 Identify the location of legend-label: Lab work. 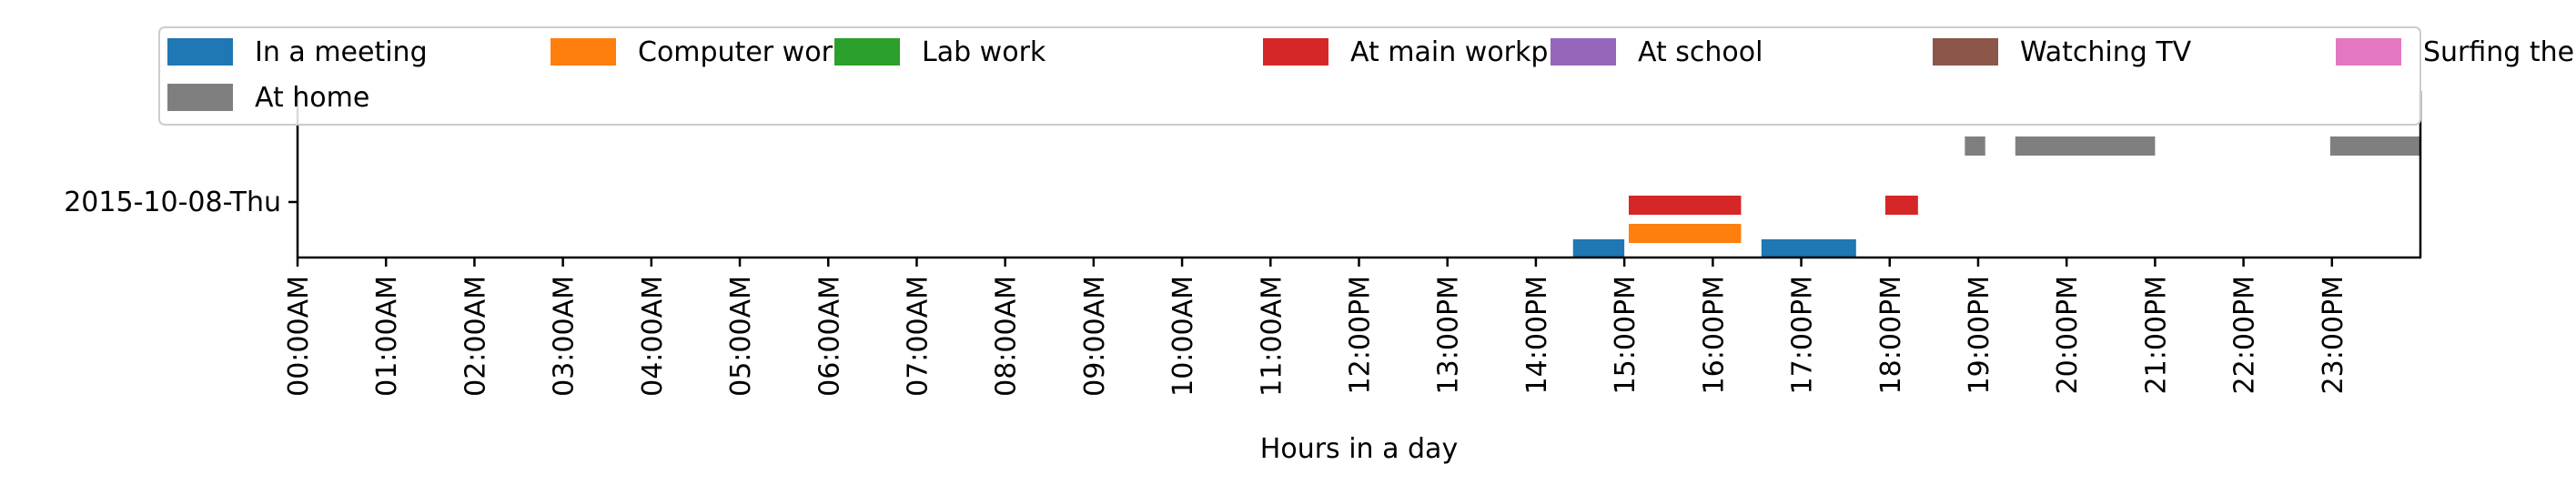
(984, 52).